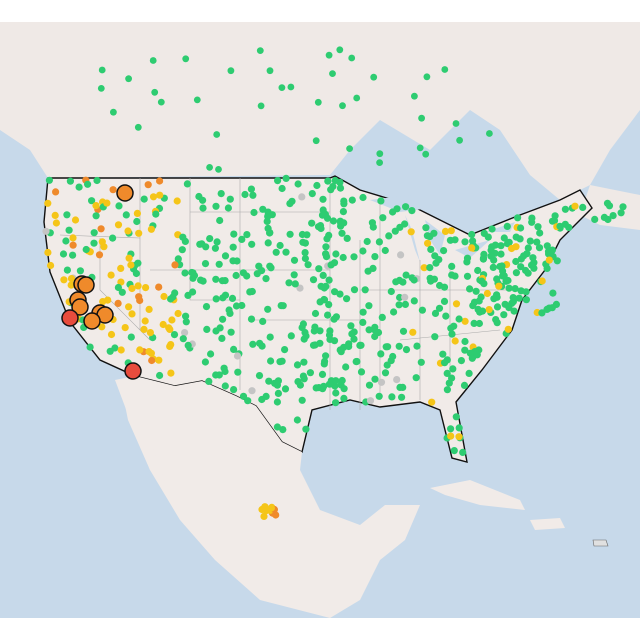 This screenshot has width=640, height=640. Describe the element at coordinates (320, 11) in the screenshot. I see `top-strip` at that location.